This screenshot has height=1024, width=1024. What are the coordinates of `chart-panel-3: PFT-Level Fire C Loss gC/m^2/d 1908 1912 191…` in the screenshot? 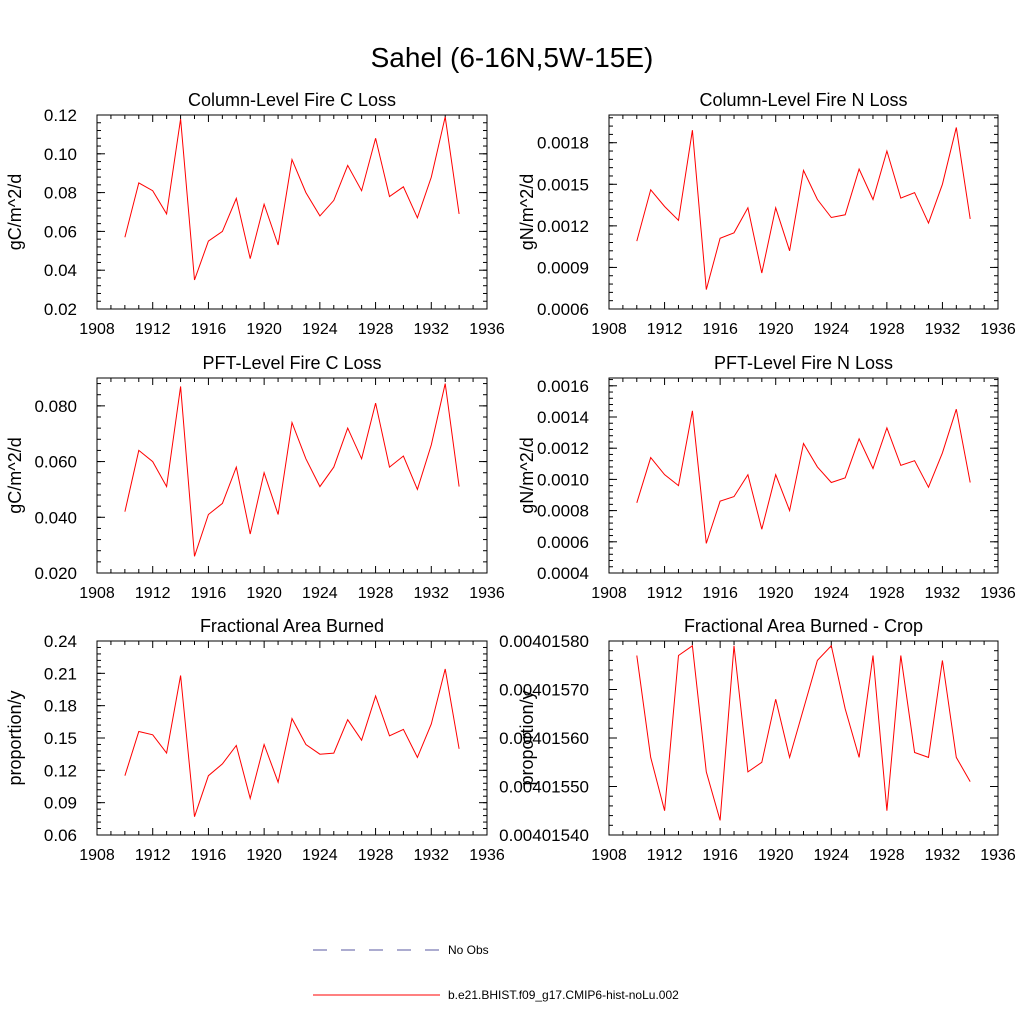 It's located at (255, 477).